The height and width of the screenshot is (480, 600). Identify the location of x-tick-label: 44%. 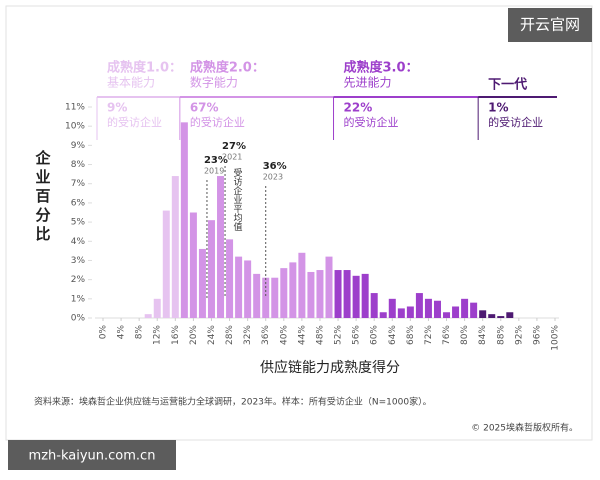
(302, 335).